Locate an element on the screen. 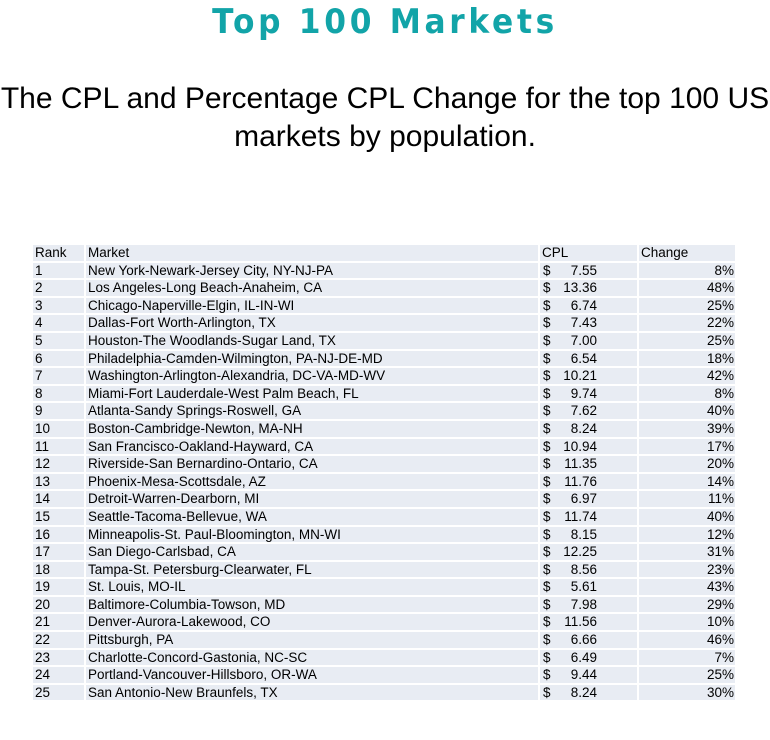 This screenshot has height=740, width=770. rank-cell: 15 is located at coordinates (58, 516).